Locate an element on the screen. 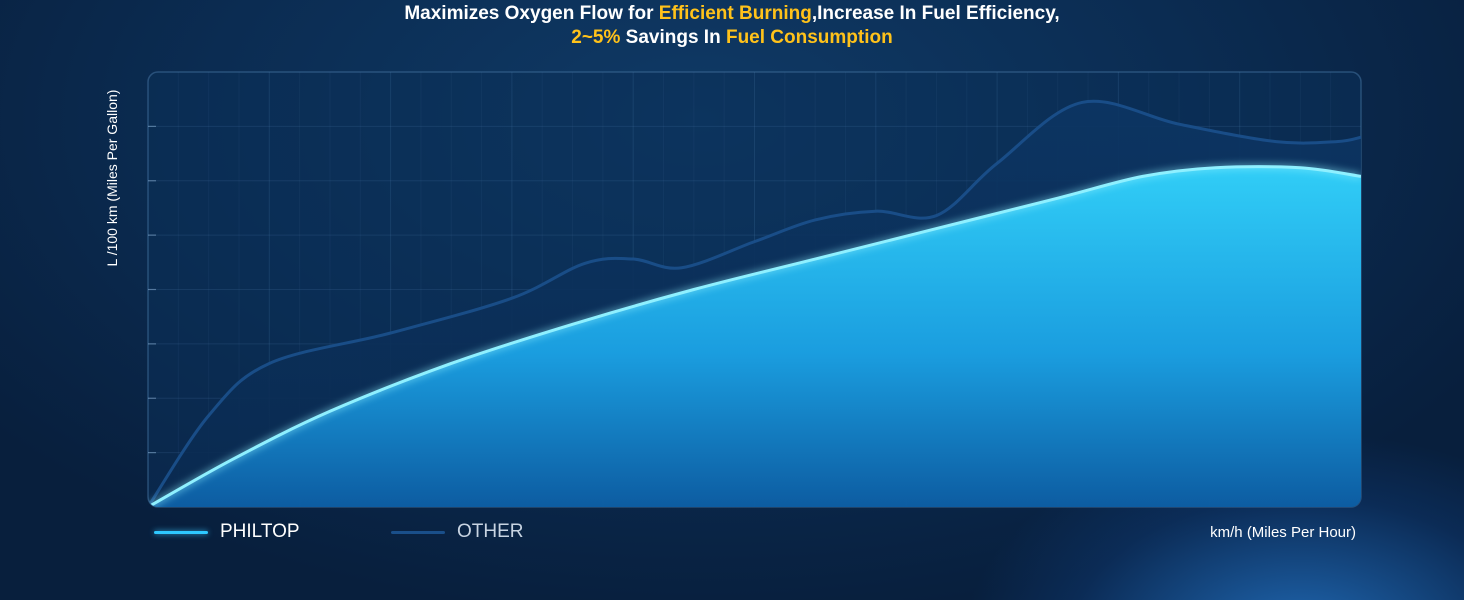 The height and width of the screenshot is (600, 1464). legend-swatch-other is located at coordinates (418, 532).